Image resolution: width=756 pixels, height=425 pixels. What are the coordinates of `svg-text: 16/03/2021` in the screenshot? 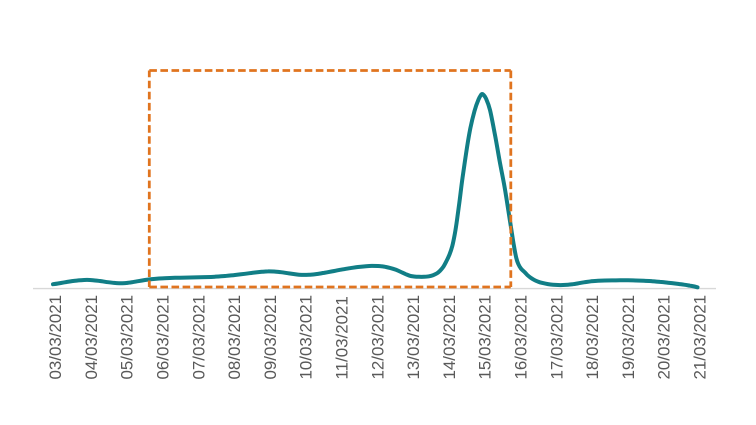 It's located at (521, 337).